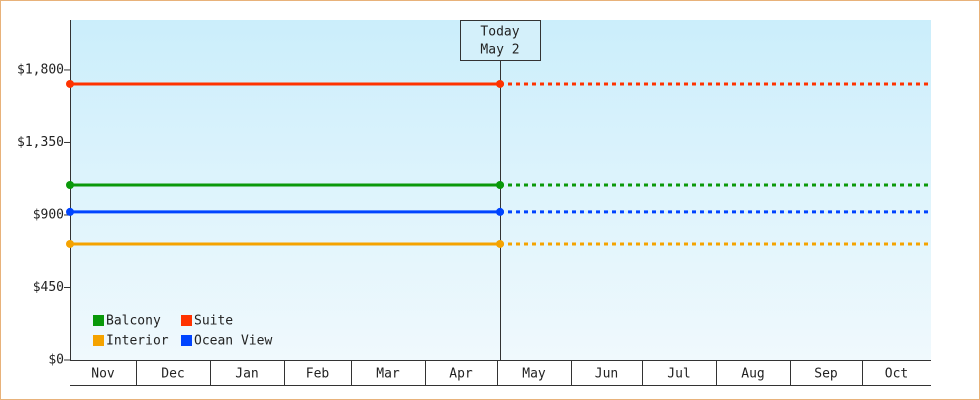 The image size is (980, 400). I want to click on x-tick-label: Jun, so click(606, 374).